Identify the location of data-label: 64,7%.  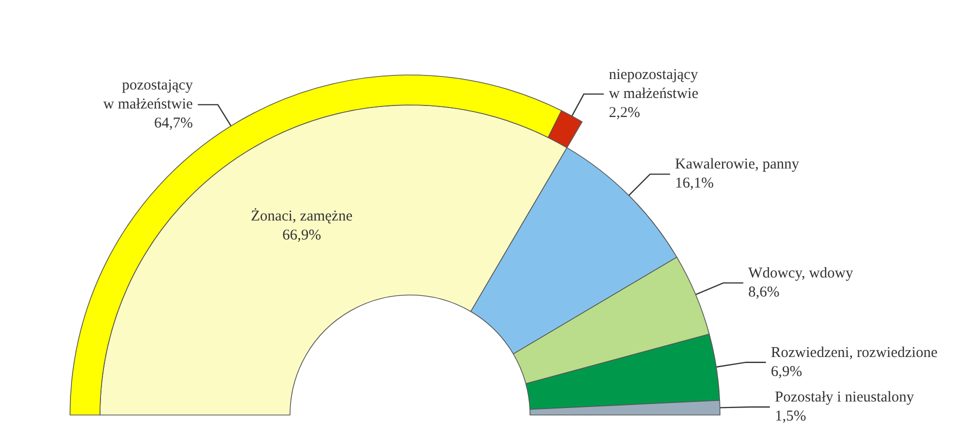
(173, 124).